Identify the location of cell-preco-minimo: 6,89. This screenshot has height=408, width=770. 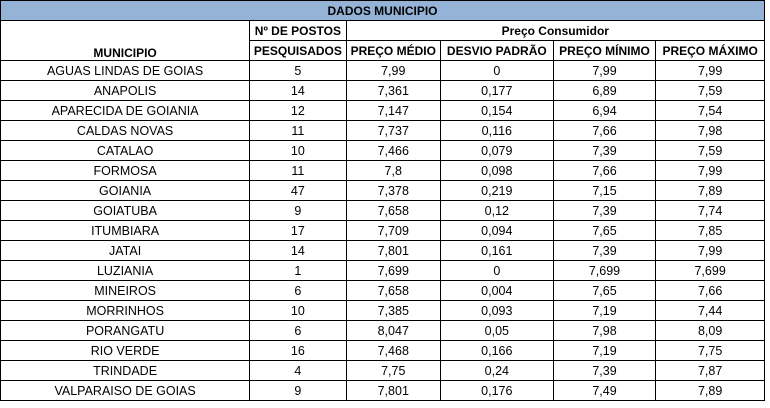
(604, 90).